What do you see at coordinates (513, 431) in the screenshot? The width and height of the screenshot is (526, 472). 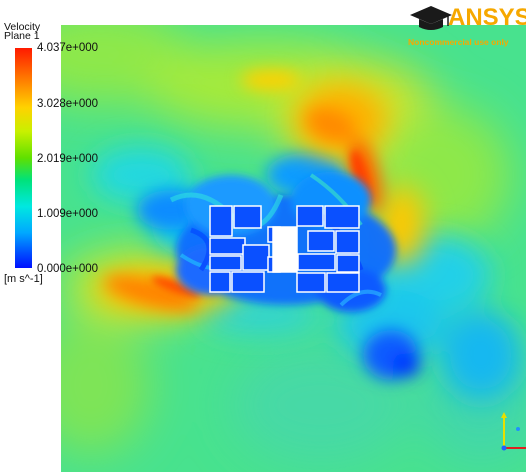 I see `axis-triad-icon` at bounding box center [513, 431].